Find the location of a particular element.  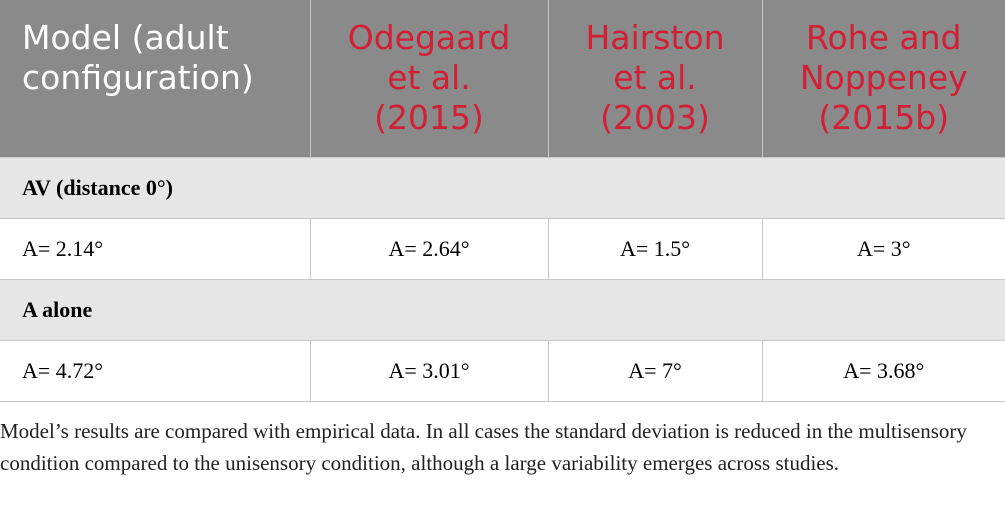

header-line: configuration) is located at coordinates (138, 77).